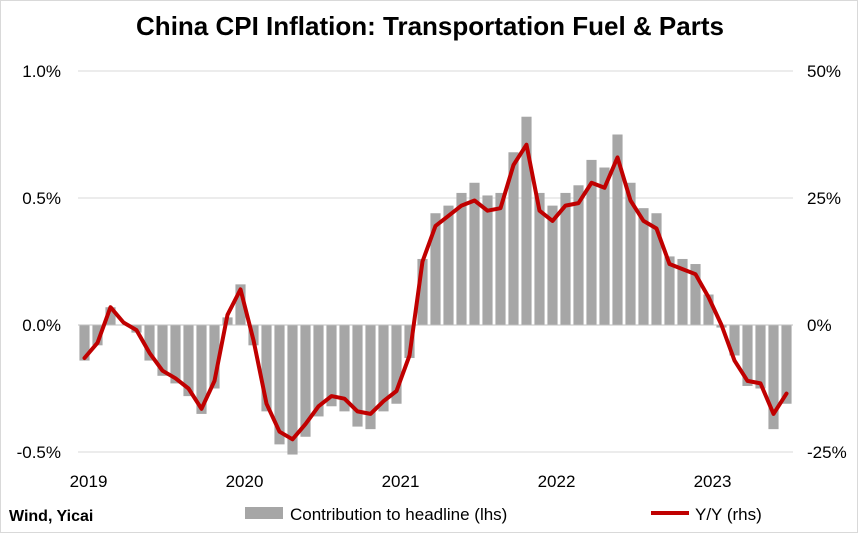 The image size is (858, 534). Describe the element at coordinates (728, 514) in the screenshot. I see `legend-line-label: Y/Y (rhs)` at that location.